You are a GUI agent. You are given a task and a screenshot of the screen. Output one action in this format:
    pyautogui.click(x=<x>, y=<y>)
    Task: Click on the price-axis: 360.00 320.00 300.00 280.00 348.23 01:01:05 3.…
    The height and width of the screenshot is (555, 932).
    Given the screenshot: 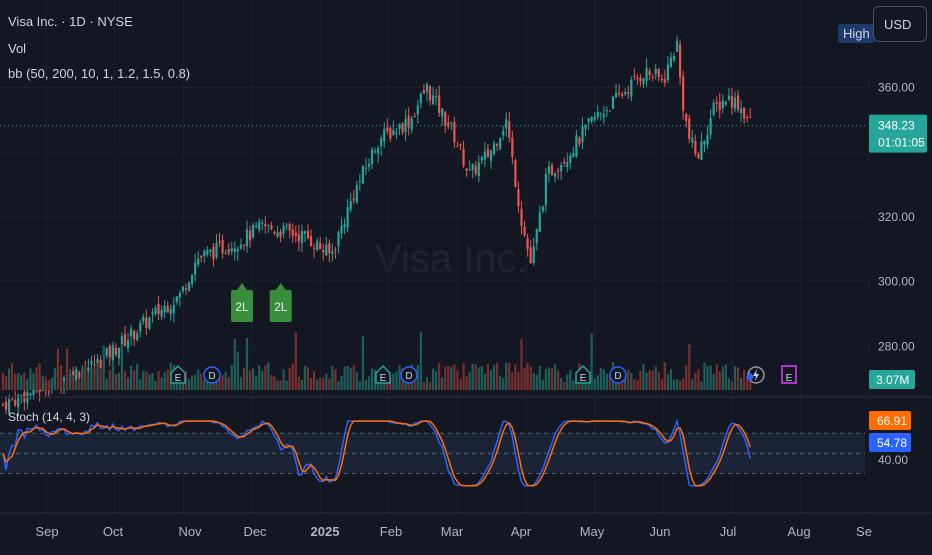 What is the action you would take?
    pyautogui.click(x=898, y=235)
    